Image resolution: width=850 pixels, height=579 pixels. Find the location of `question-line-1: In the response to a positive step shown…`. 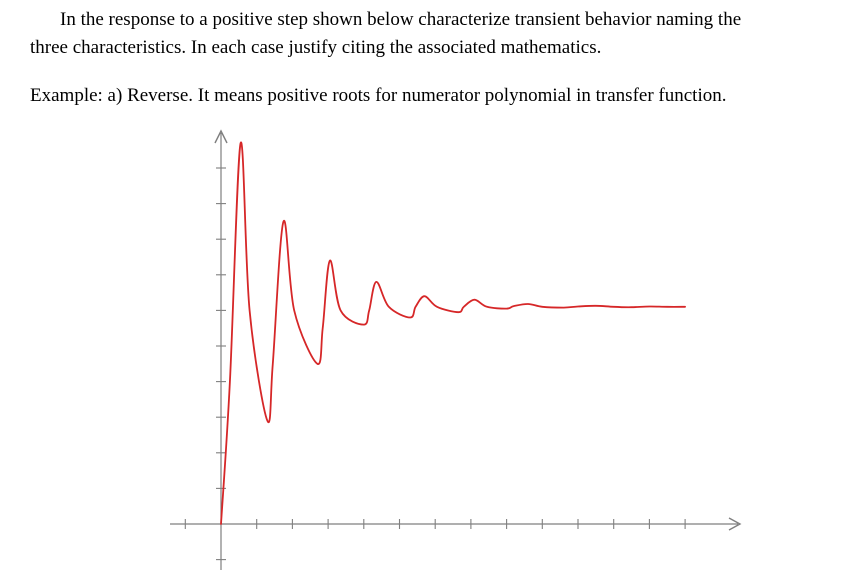

question-line-1: In the response to a positive step shown… is located at coordinates (401, 19).